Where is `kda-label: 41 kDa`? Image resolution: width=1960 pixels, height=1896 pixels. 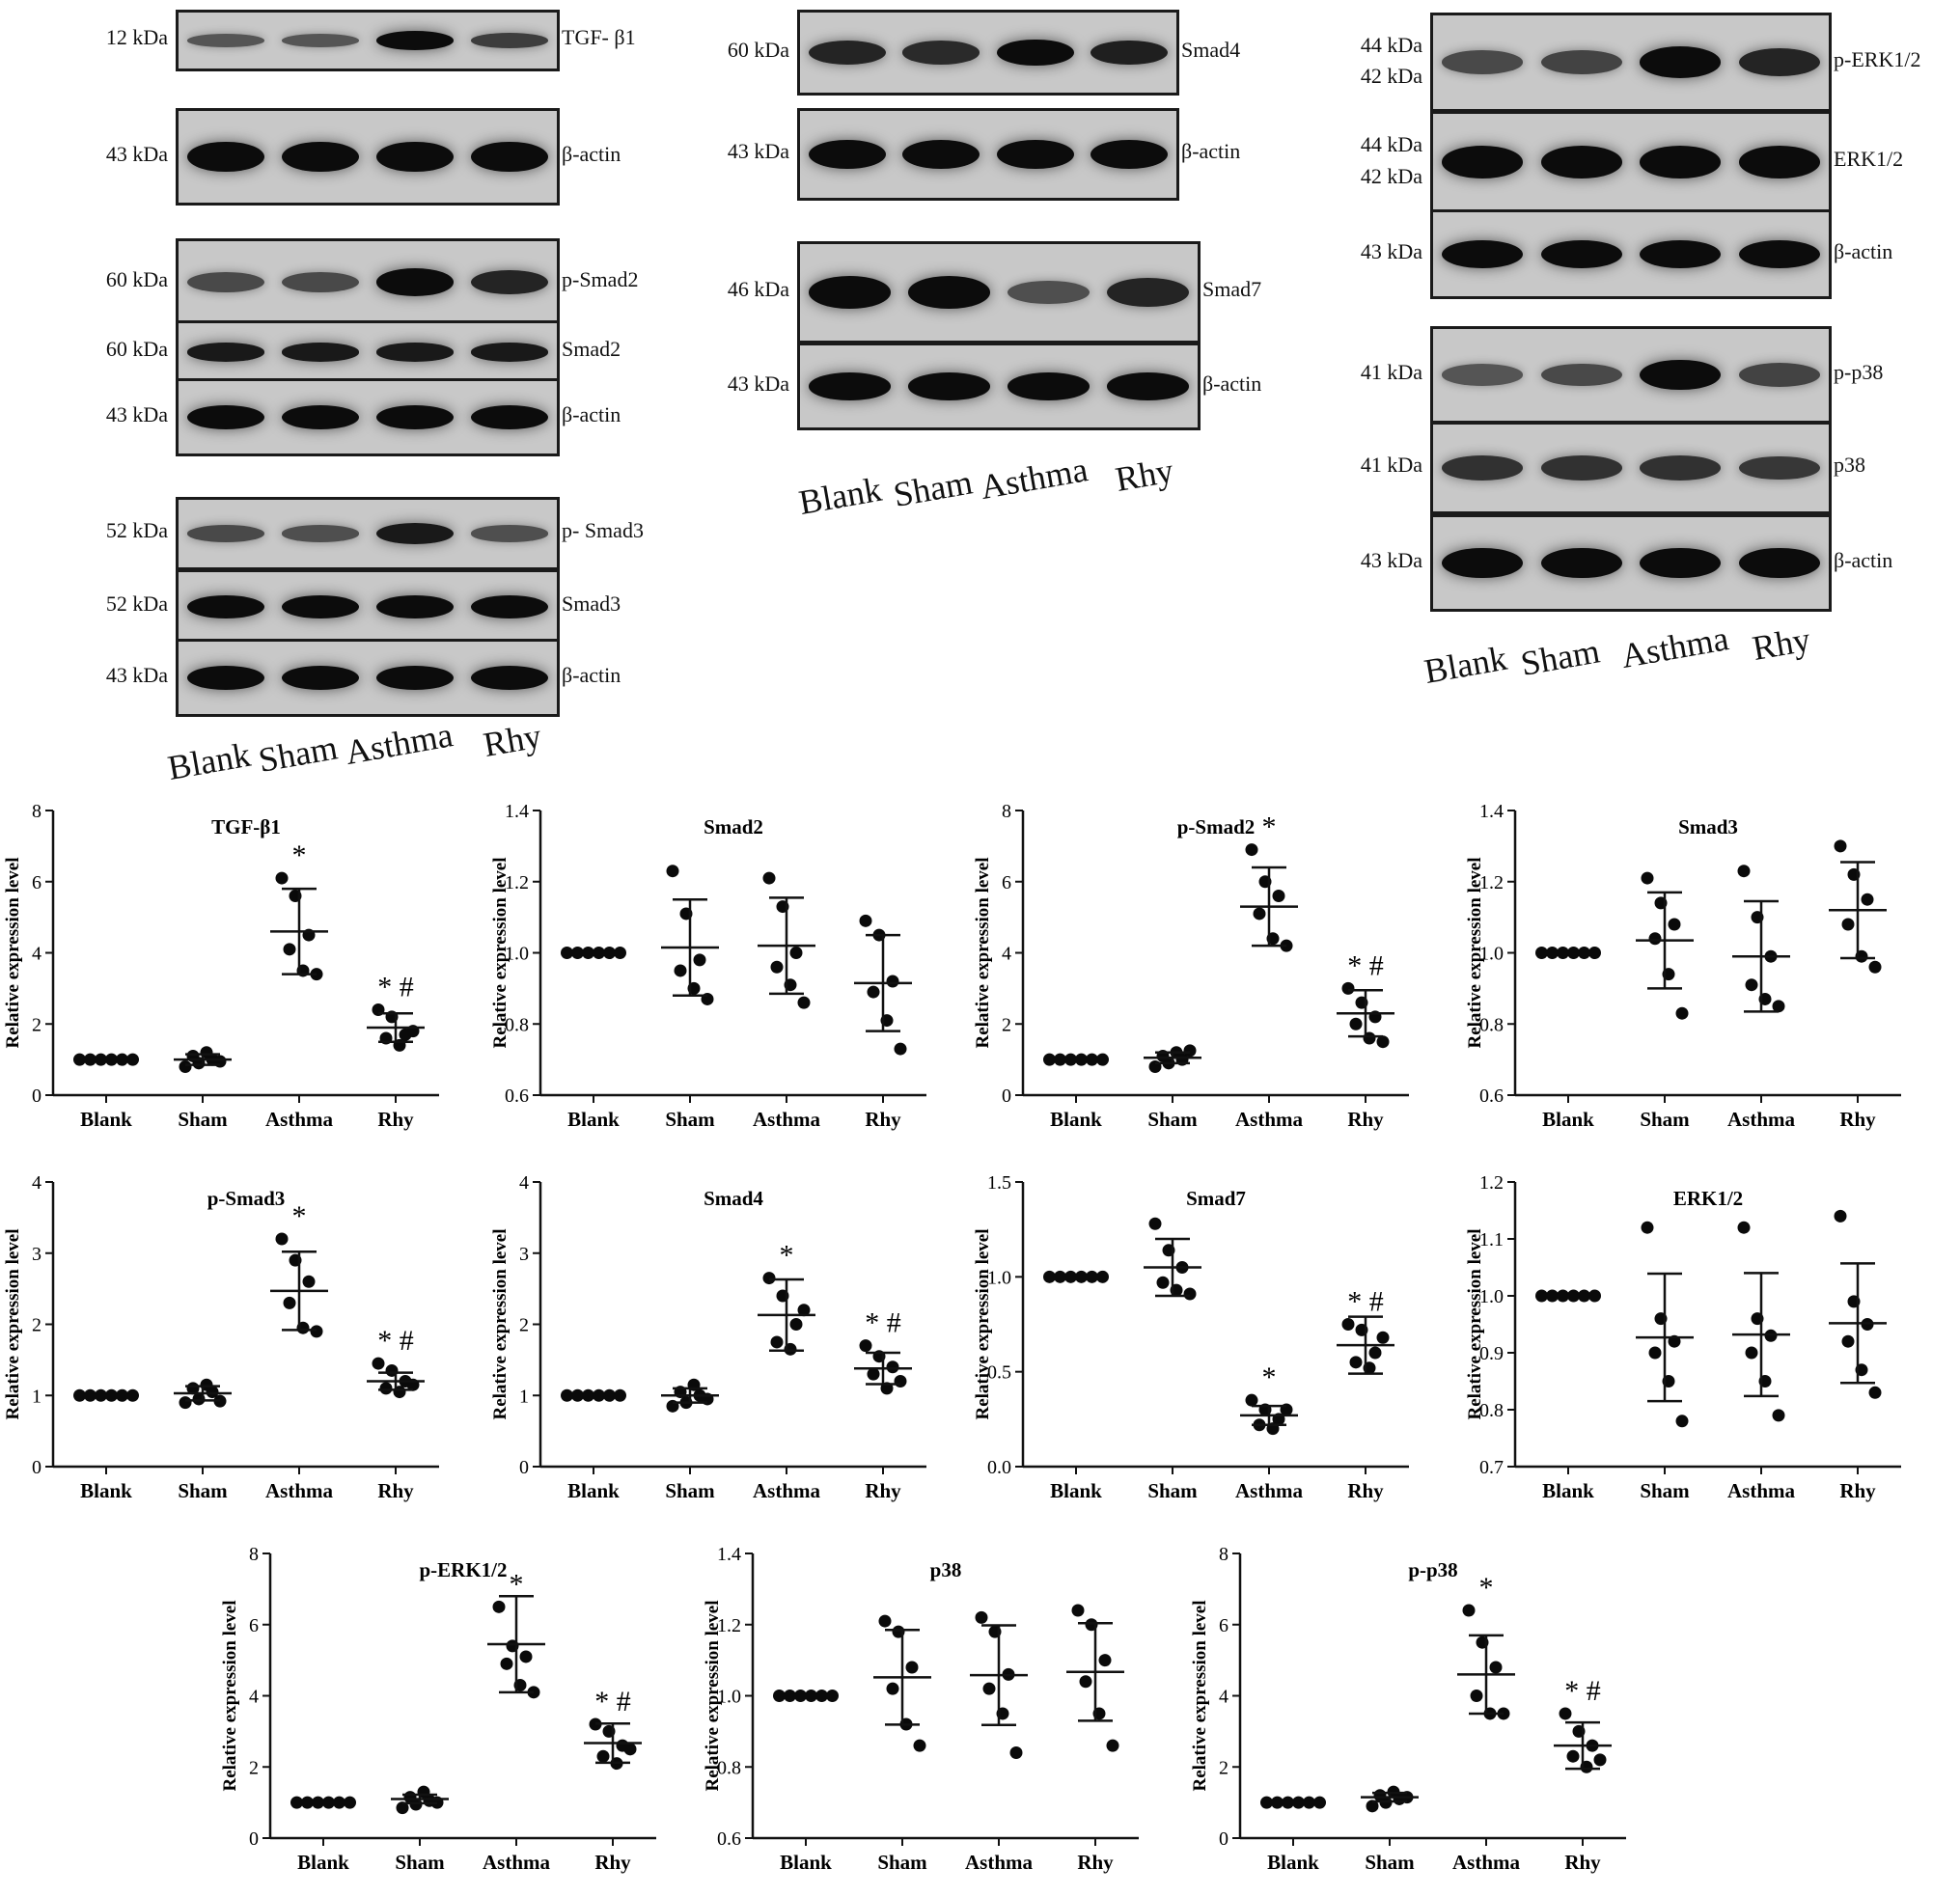 kda-label: 41 kDa is located at coordinates (1391, 371).